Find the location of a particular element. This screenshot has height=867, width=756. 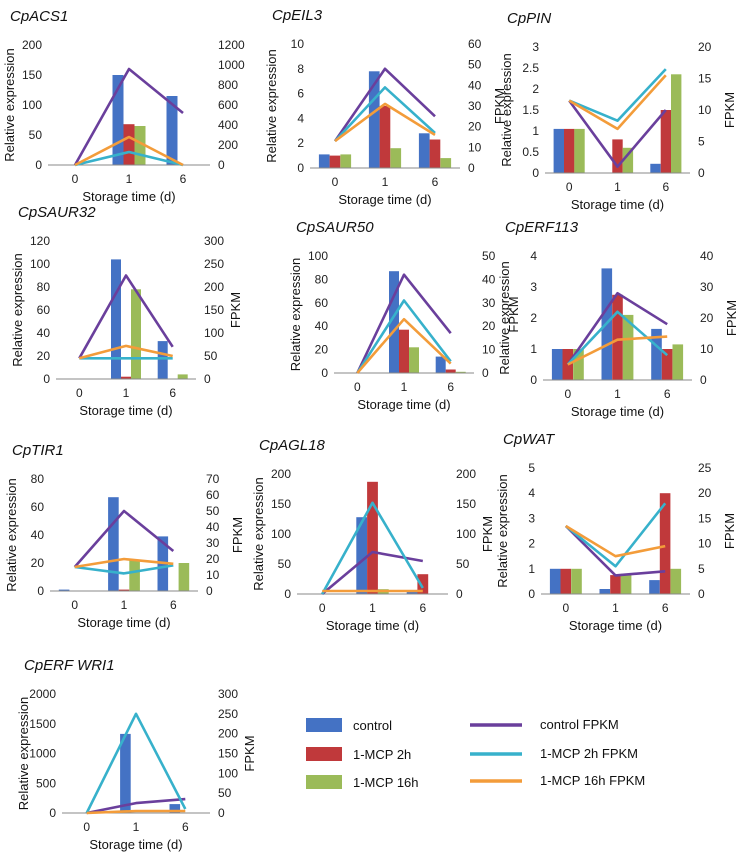

y-tick-label: 2000 is located at coordinates (42, 694).